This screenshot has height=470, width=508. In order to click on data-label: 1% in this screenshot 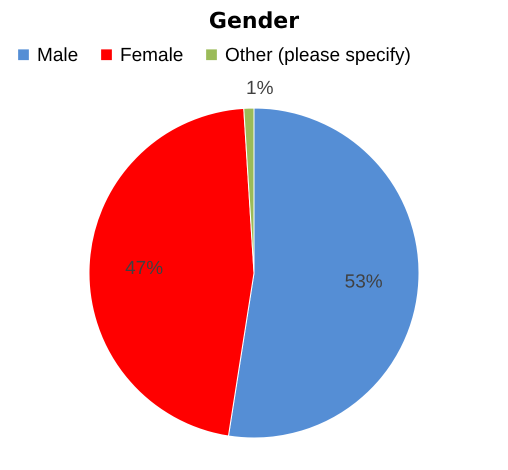, I will do `click(260, 89)`.